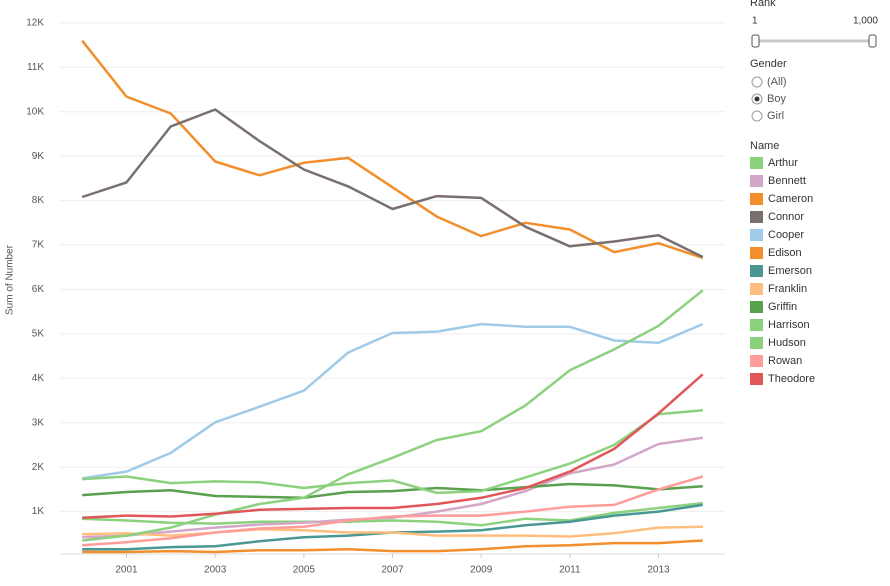  I want to click on rank-max: 1,000, so click(865, 21).